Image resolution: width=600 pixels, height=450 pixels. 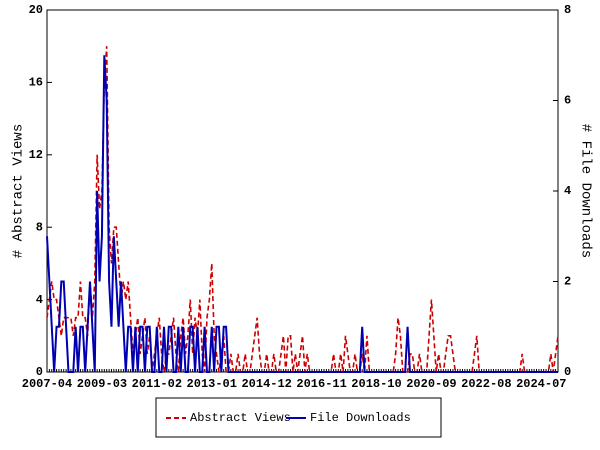 What do you see at coordinates (212, 384) in the screenshot?
I see `x-tick-label: 2013-01` at bounding box center [212, 384].